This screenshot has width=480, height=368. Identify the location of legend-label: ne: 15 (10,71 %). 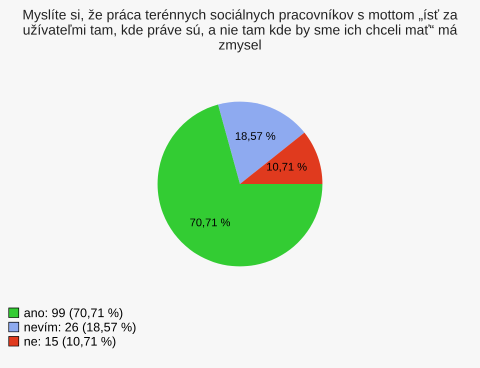
(70, 342).